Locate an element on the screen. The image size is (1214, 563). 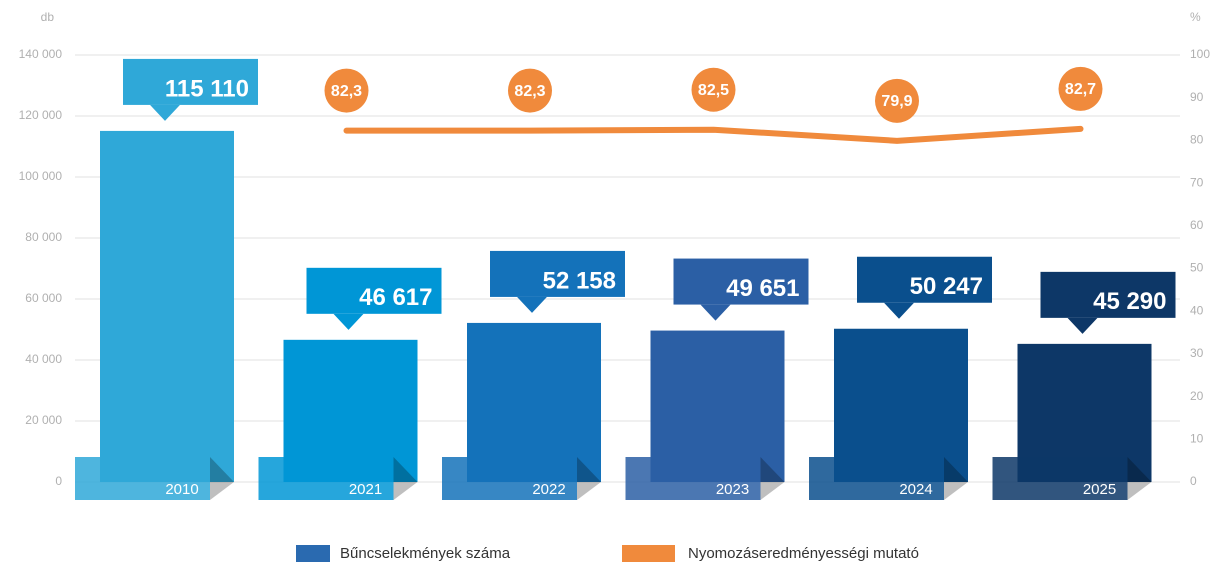
y2-tick-label: 90 is located at coordinates (1197, 97).